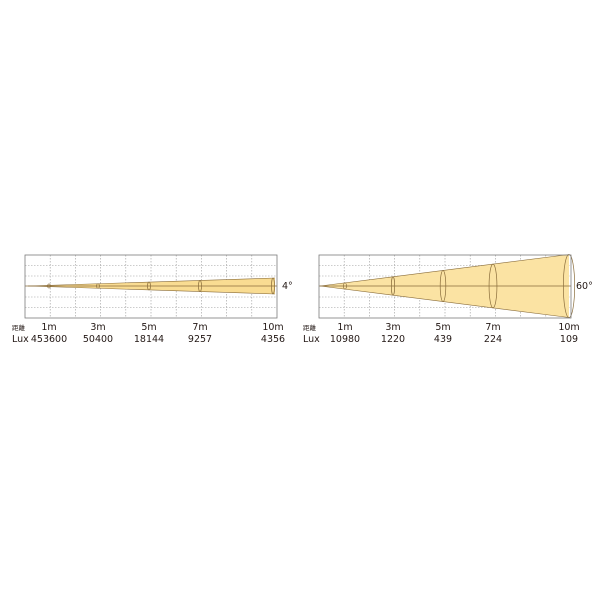 The height and width of the screenshot is (600, 600). I want to click on lux-value: 18144, so click(149, 339).